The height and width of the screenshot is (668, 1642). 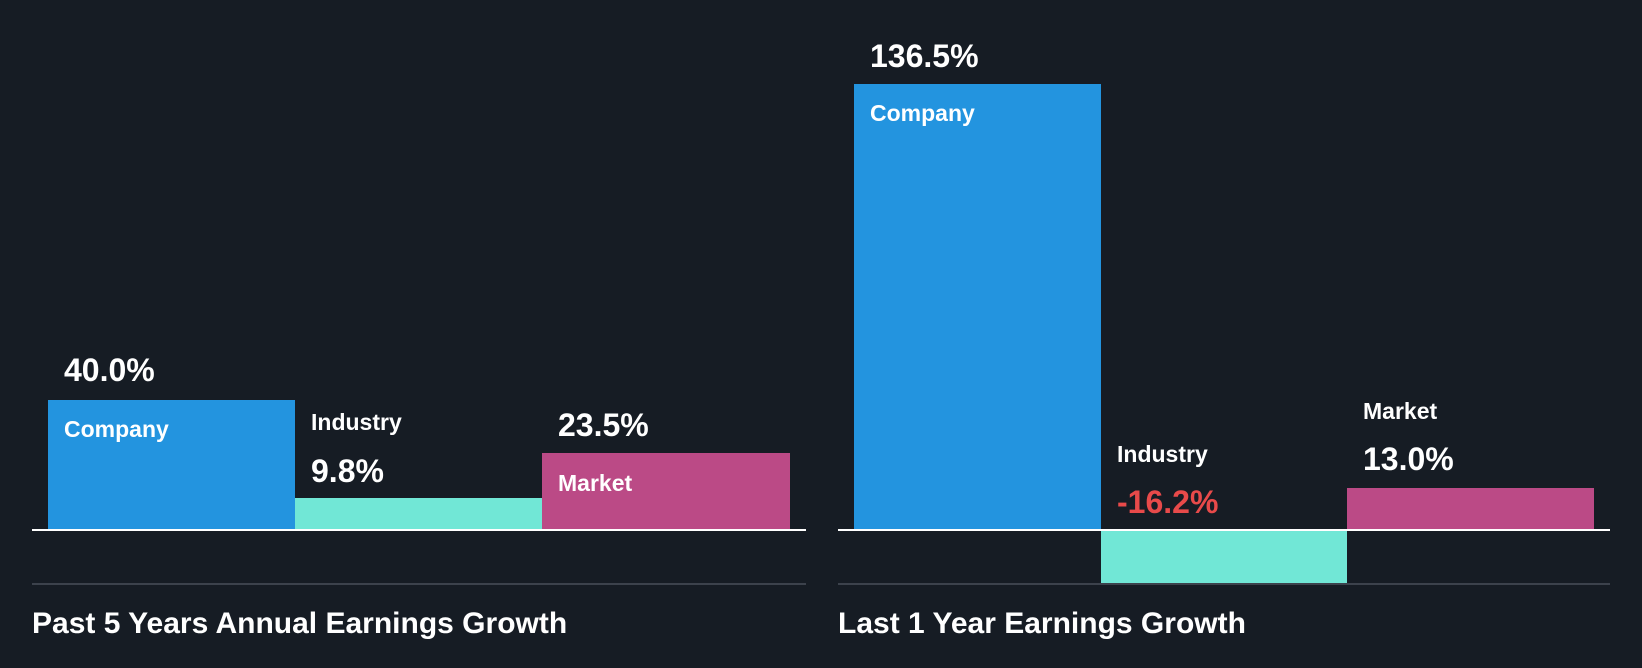 I want to click on company-value: 40.0%, so click(x=109, y=370).